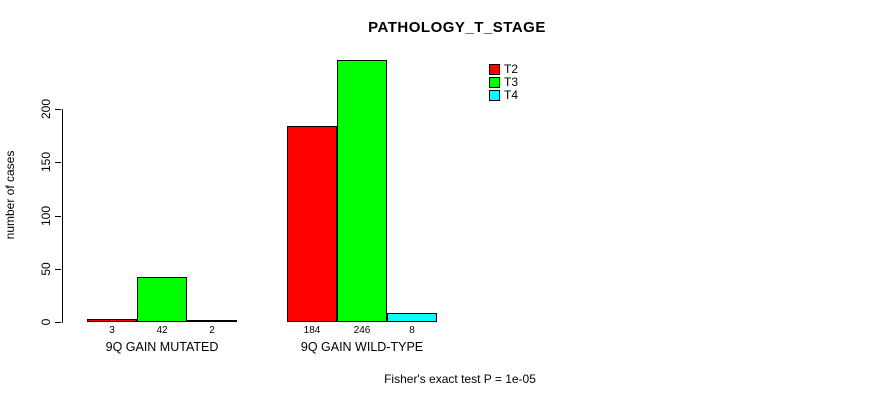 This screenshot has width=890, height=400. Describe the element at coordinates (112, 320) in the screenshot. I see `bar-t2-9q-gain-mutated` at that location.